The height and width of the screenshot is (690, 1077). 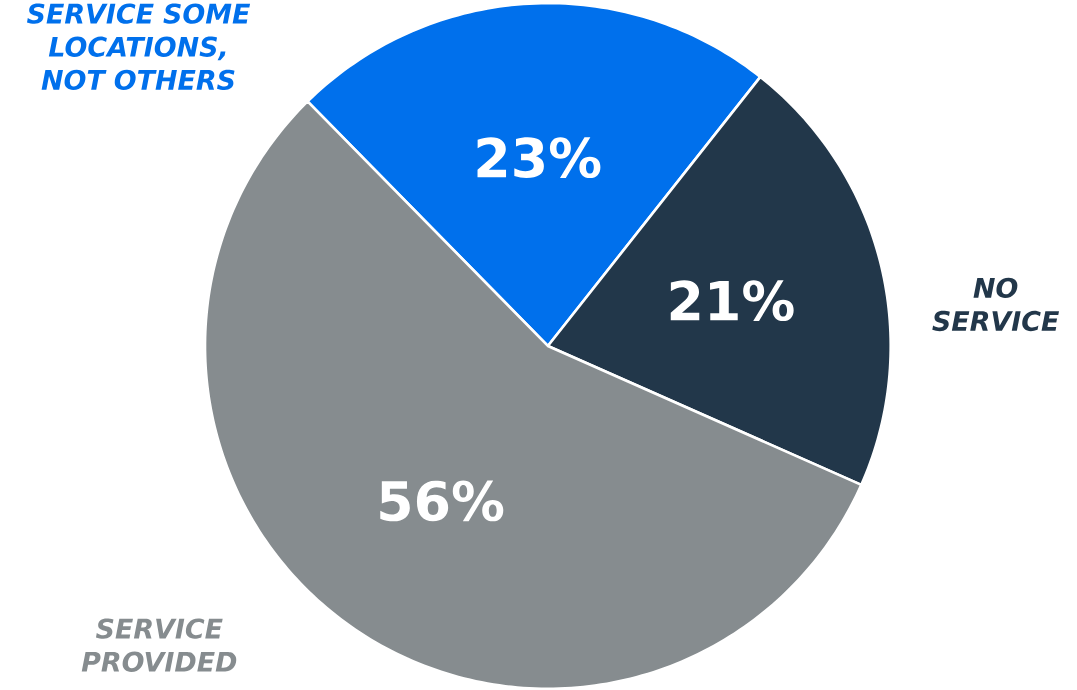 What do you see at coordinates (442, 501) in the screenshot?
I see `data-label: 56%` at bounding box center [442, 501].